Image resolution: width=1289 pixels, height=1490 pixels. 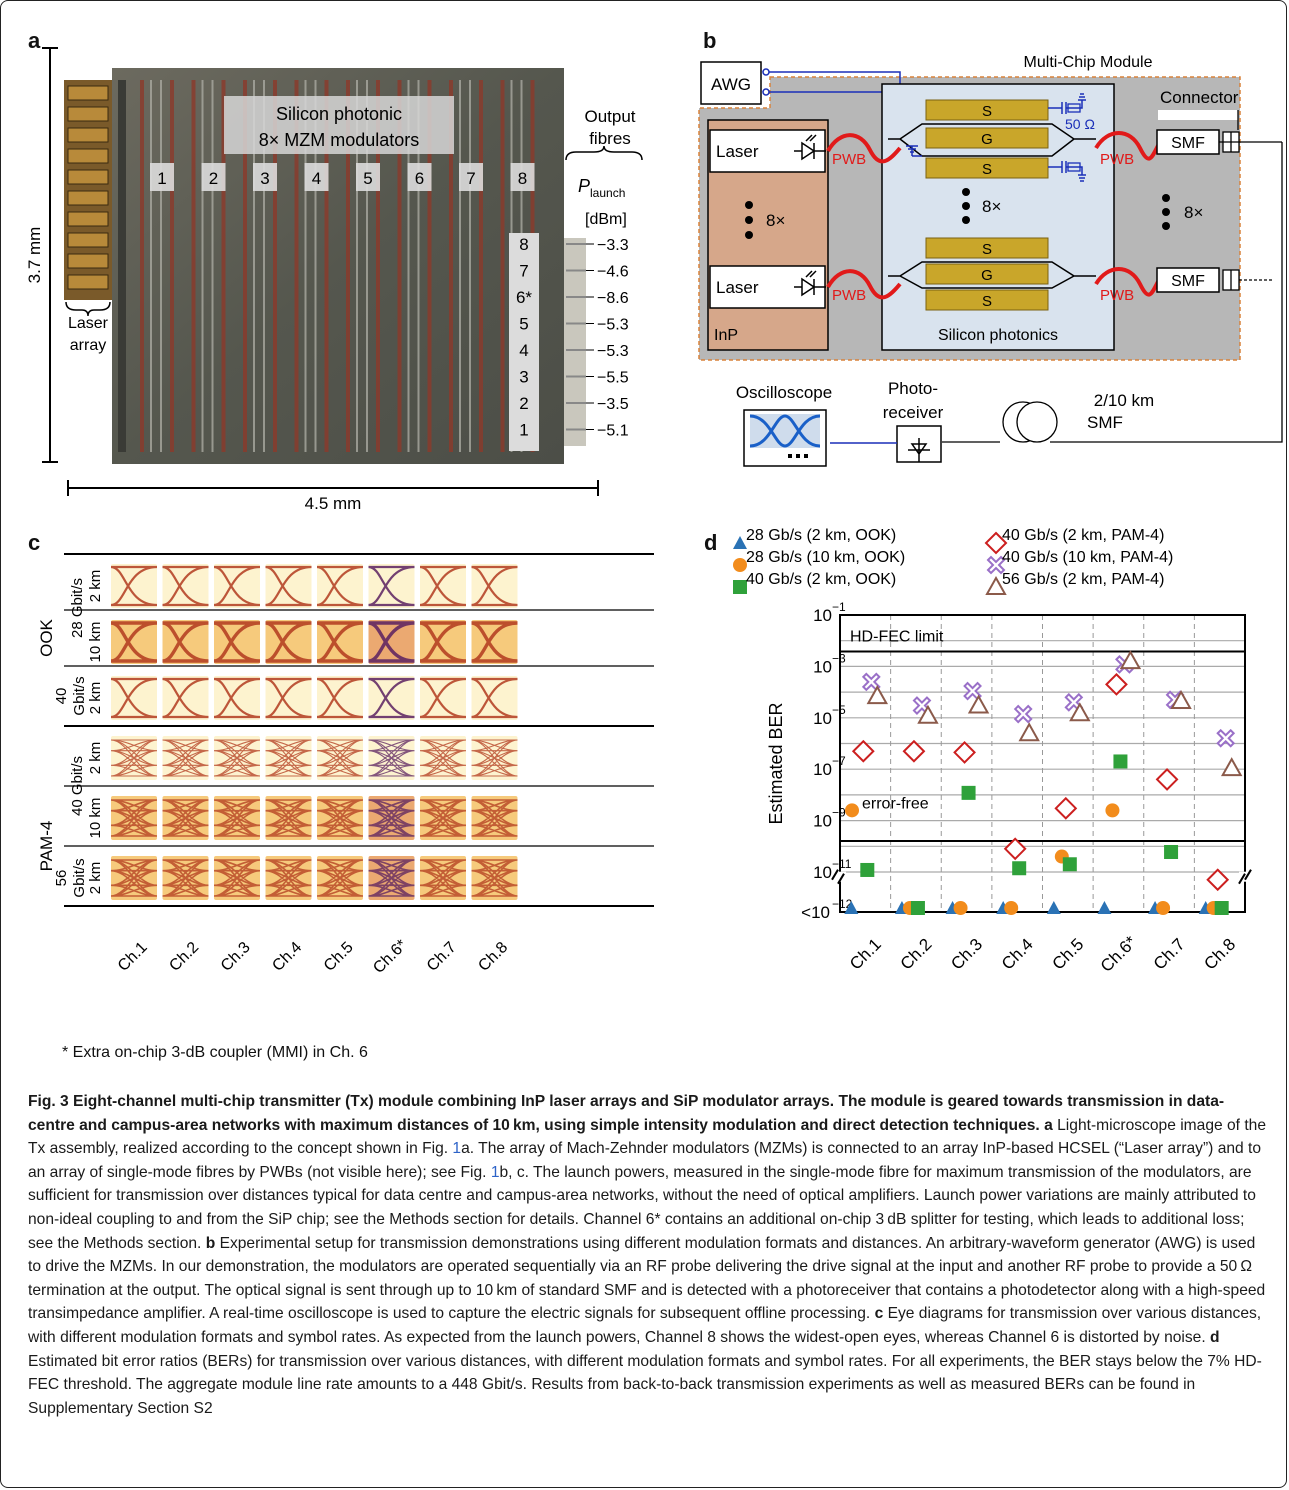 I want to click on caption-d-label: d, so click(x=1215, y=1337).